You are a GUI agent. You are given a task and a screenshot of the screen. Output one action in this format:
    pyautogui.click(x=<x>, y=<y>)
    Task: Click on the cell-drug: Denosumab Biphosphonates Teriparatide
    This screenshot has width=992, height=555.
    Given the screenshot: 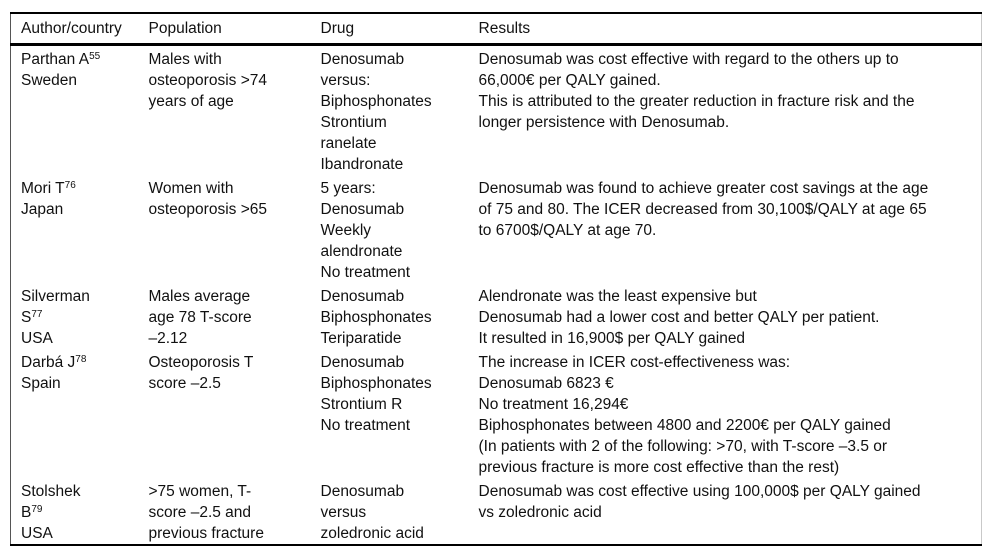 What is the action you would take?
    pyautogui.click(x=376, y=317)
    